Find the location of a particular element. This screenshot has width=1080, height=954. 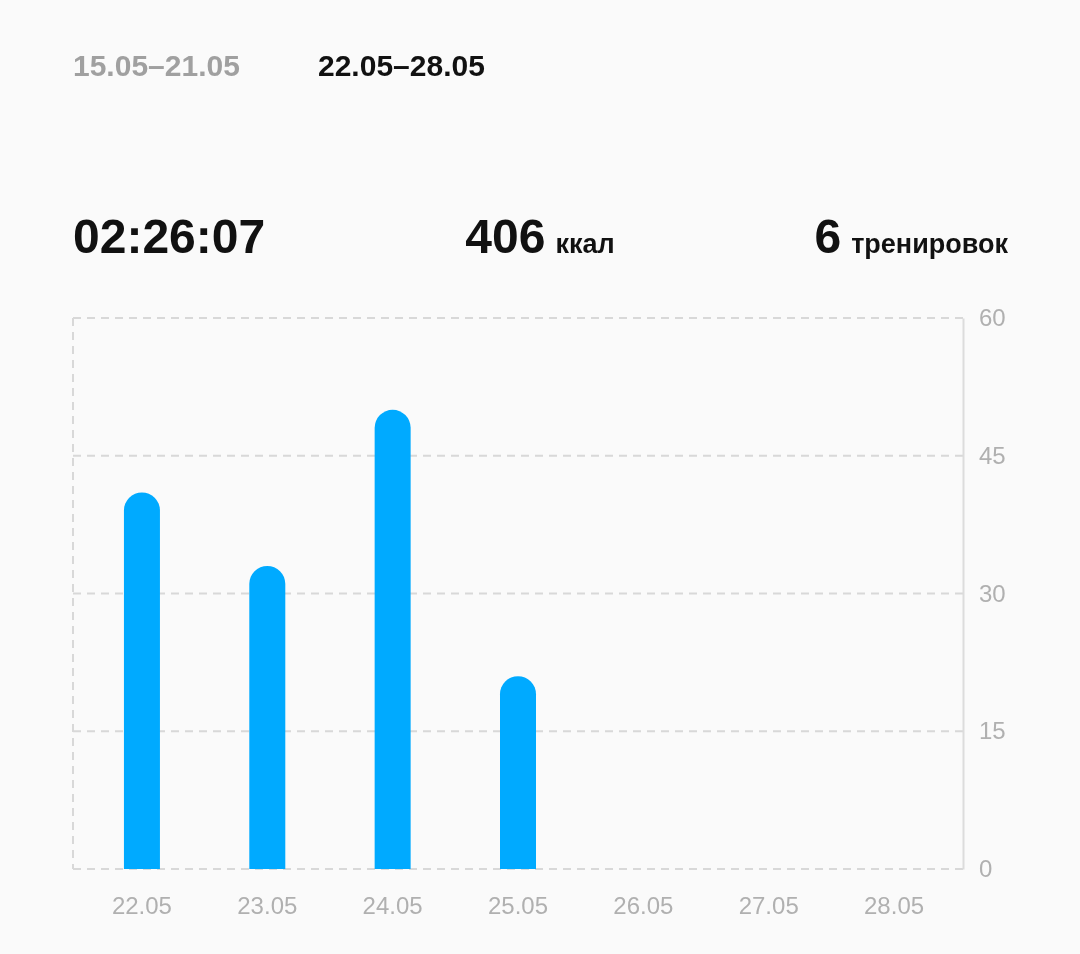

chart-title: 22.05–28.05 is located at coordinates (401, 65).